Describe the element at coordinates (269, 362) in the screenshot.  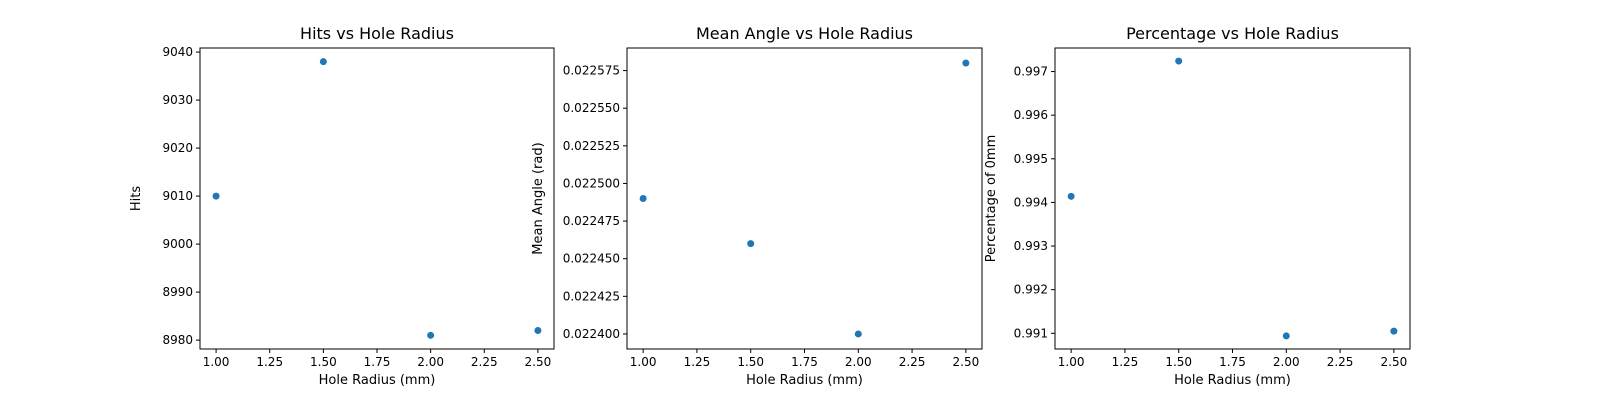
I see `hits-x-tick-label: 1.25` at that location.